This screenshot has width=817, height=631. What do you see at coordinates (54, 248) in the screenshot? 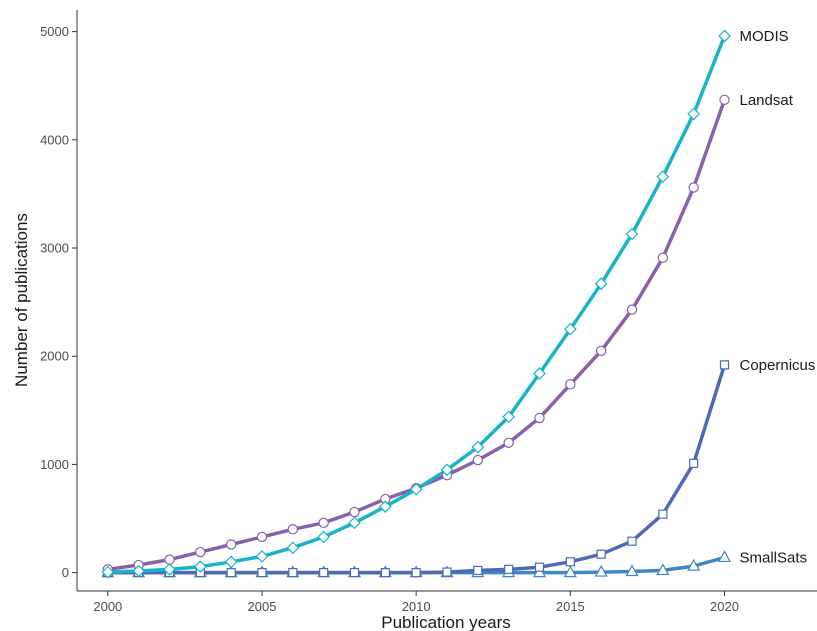
I see `y-tick-label: 3000` at bounding box center [54, 248].